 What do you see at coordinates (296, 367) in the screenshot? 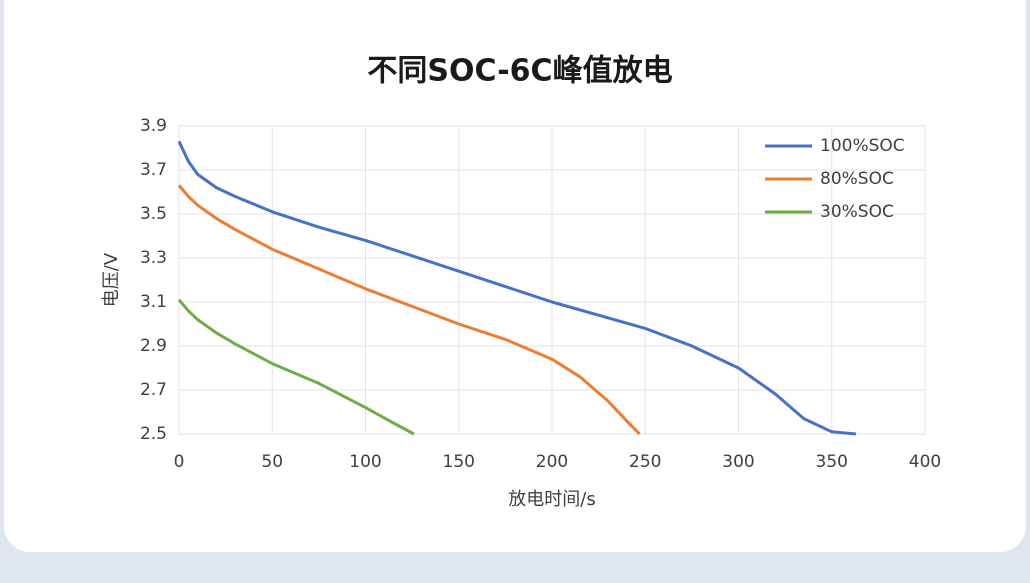
I see `data-line` at bounding box center [296, 367].